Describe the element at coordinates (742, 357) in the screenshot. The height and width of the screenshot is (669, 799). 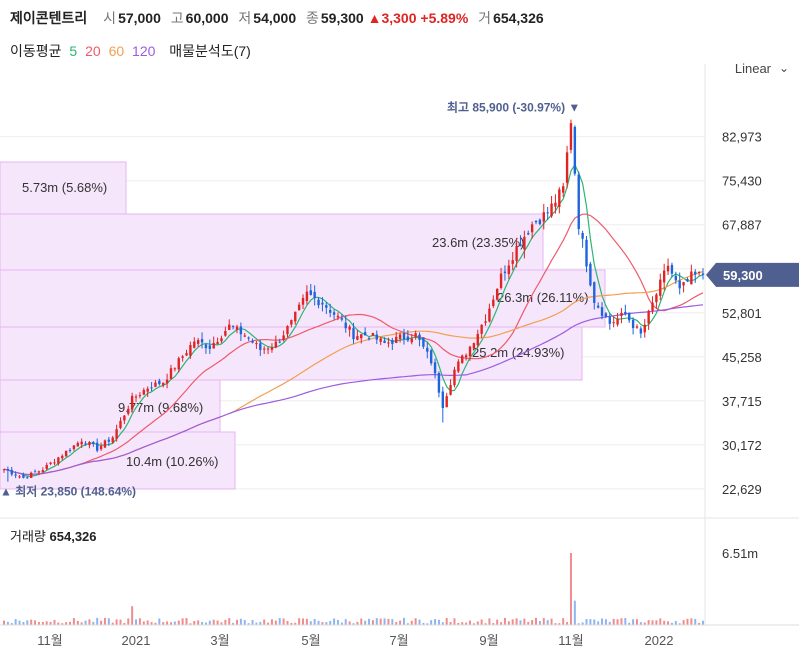
I see `y-tick-label: 45,258` at that location.